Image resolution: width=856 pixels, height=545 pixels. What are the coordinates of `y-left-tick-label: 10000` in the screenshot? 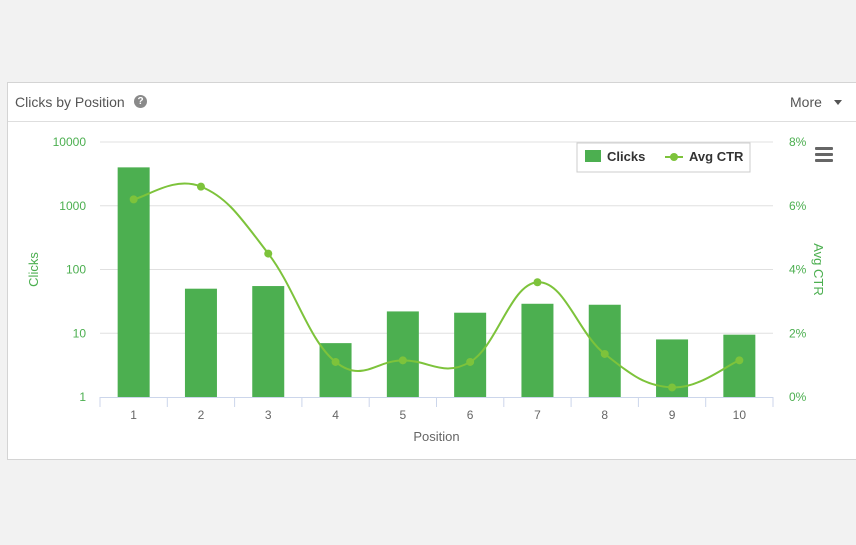 It's located at (70, 142).